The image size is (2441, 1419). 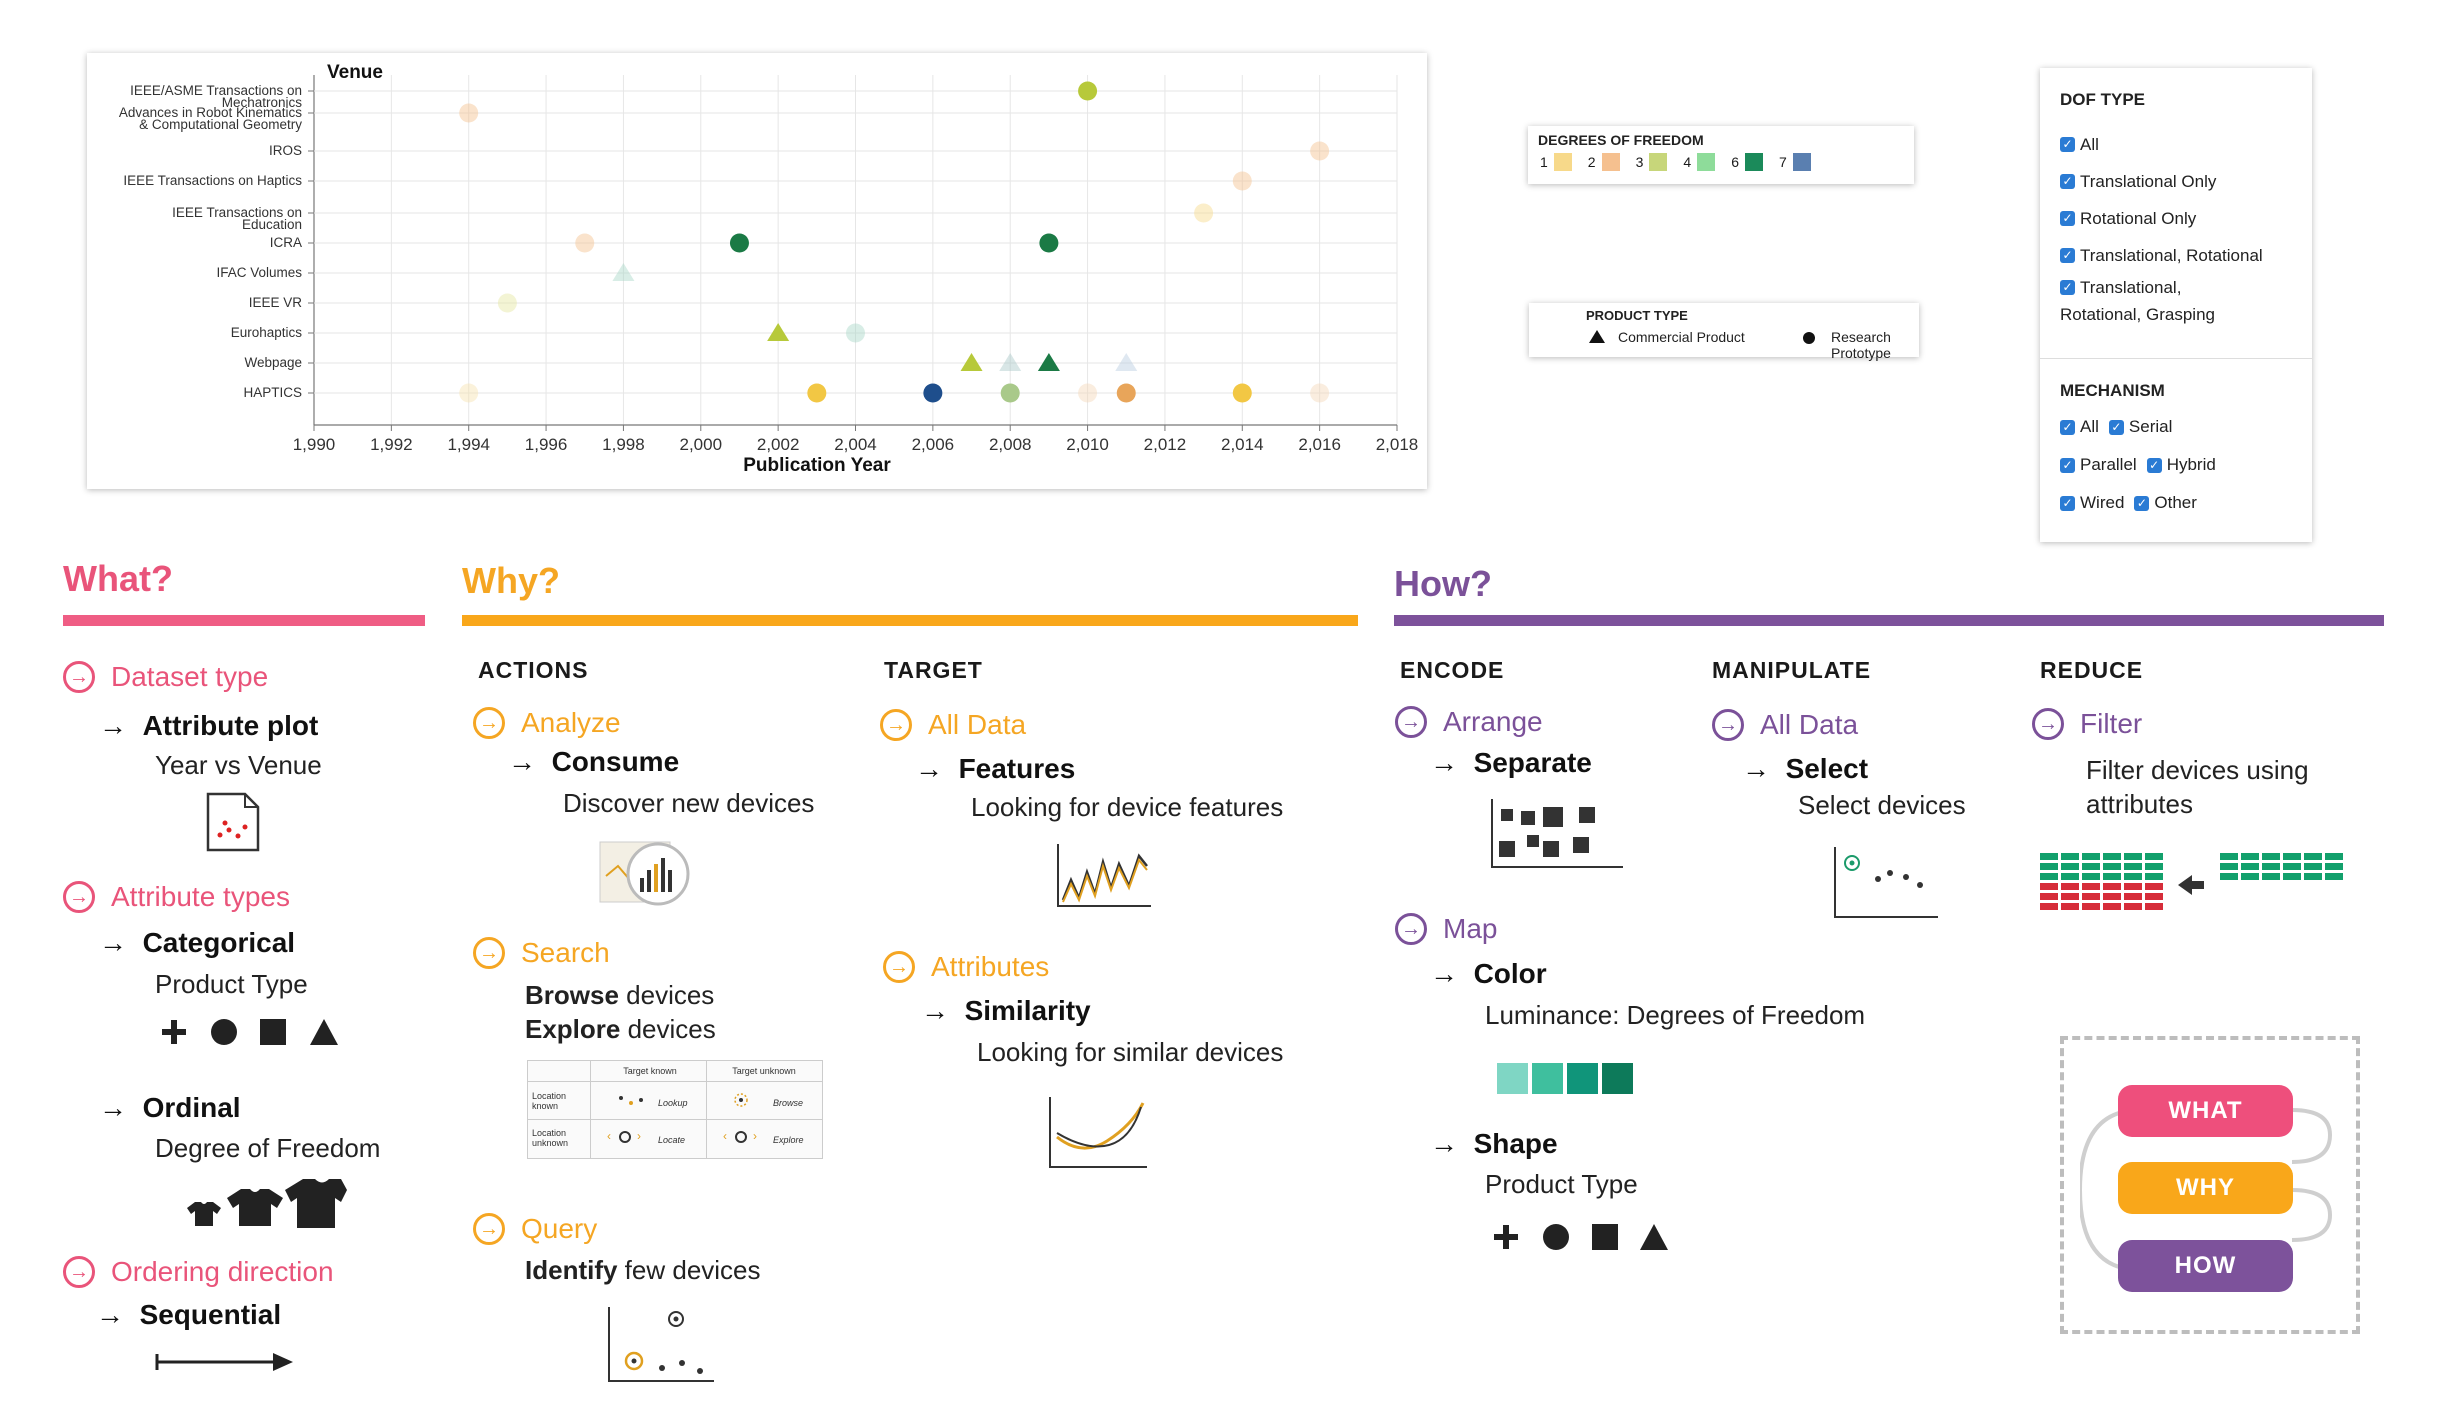 I want to click on consume-label: → Consume, so click(x=594, y=761).